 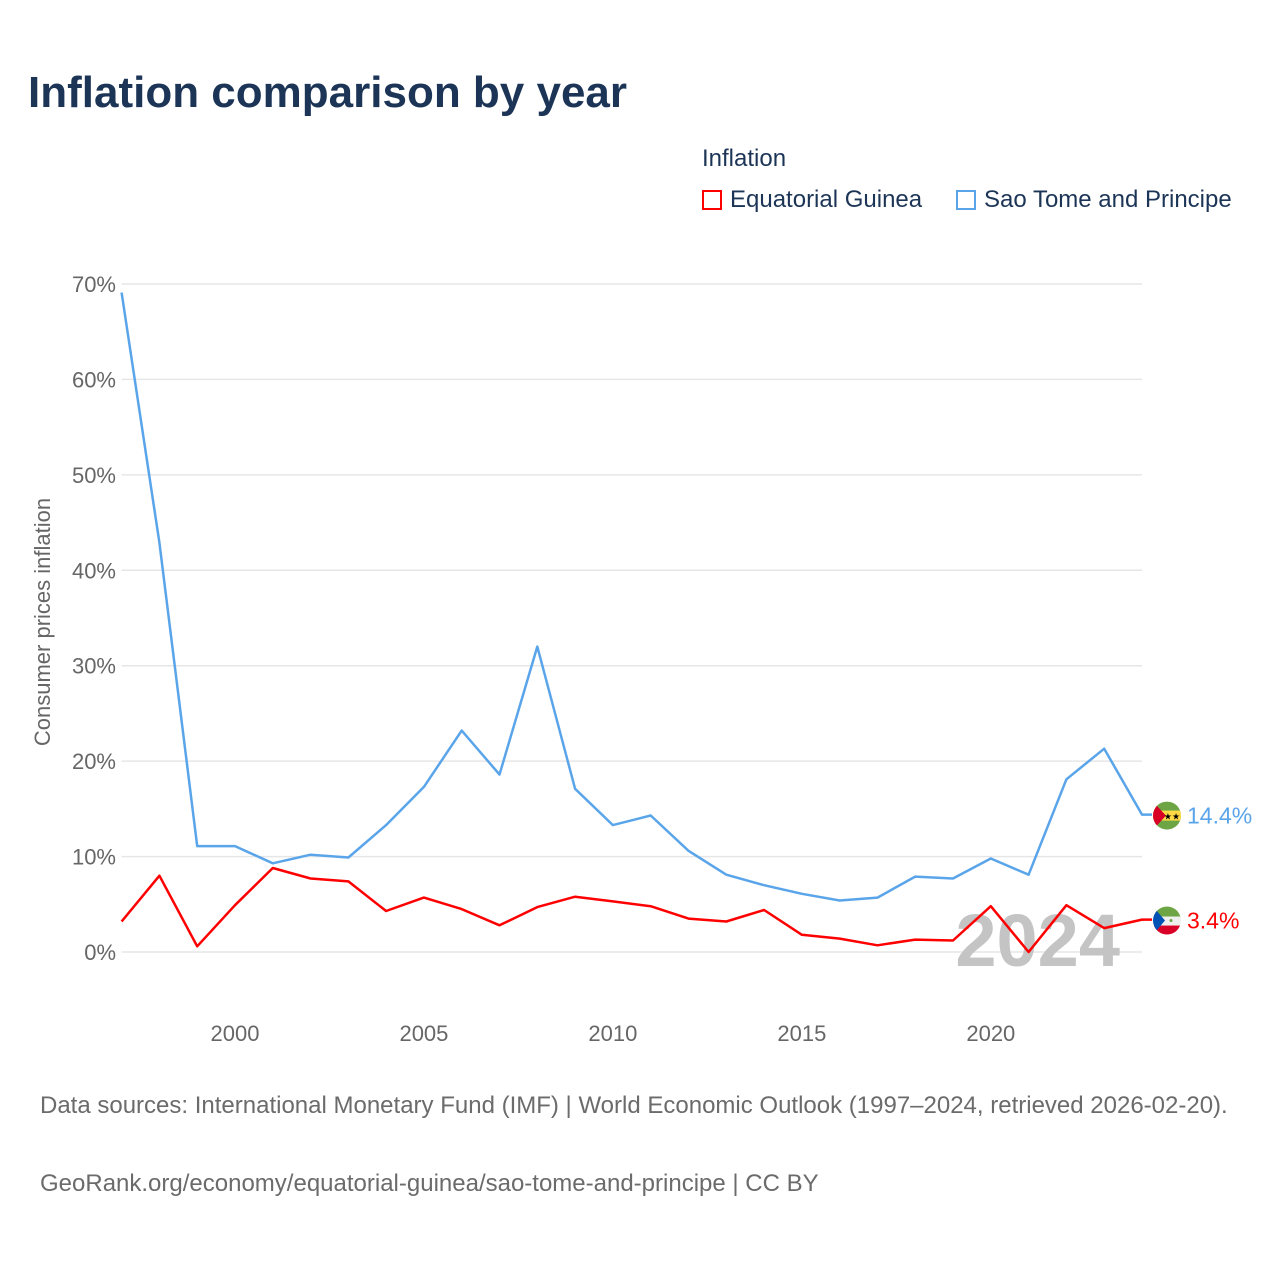 What do you see at coordinates (423, 1033) in the screenshot?
I see `x-tick-label: 2005` at bounding box center [423, 1033].